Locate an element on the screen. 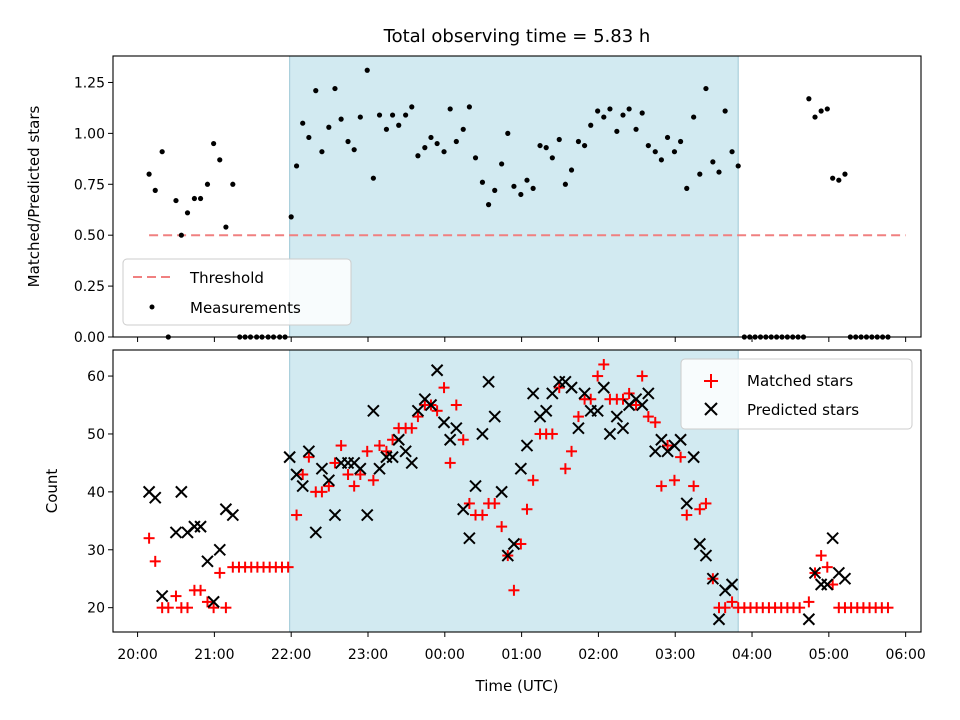  legend-measurements-swatch is located at coordinates (152, 307).